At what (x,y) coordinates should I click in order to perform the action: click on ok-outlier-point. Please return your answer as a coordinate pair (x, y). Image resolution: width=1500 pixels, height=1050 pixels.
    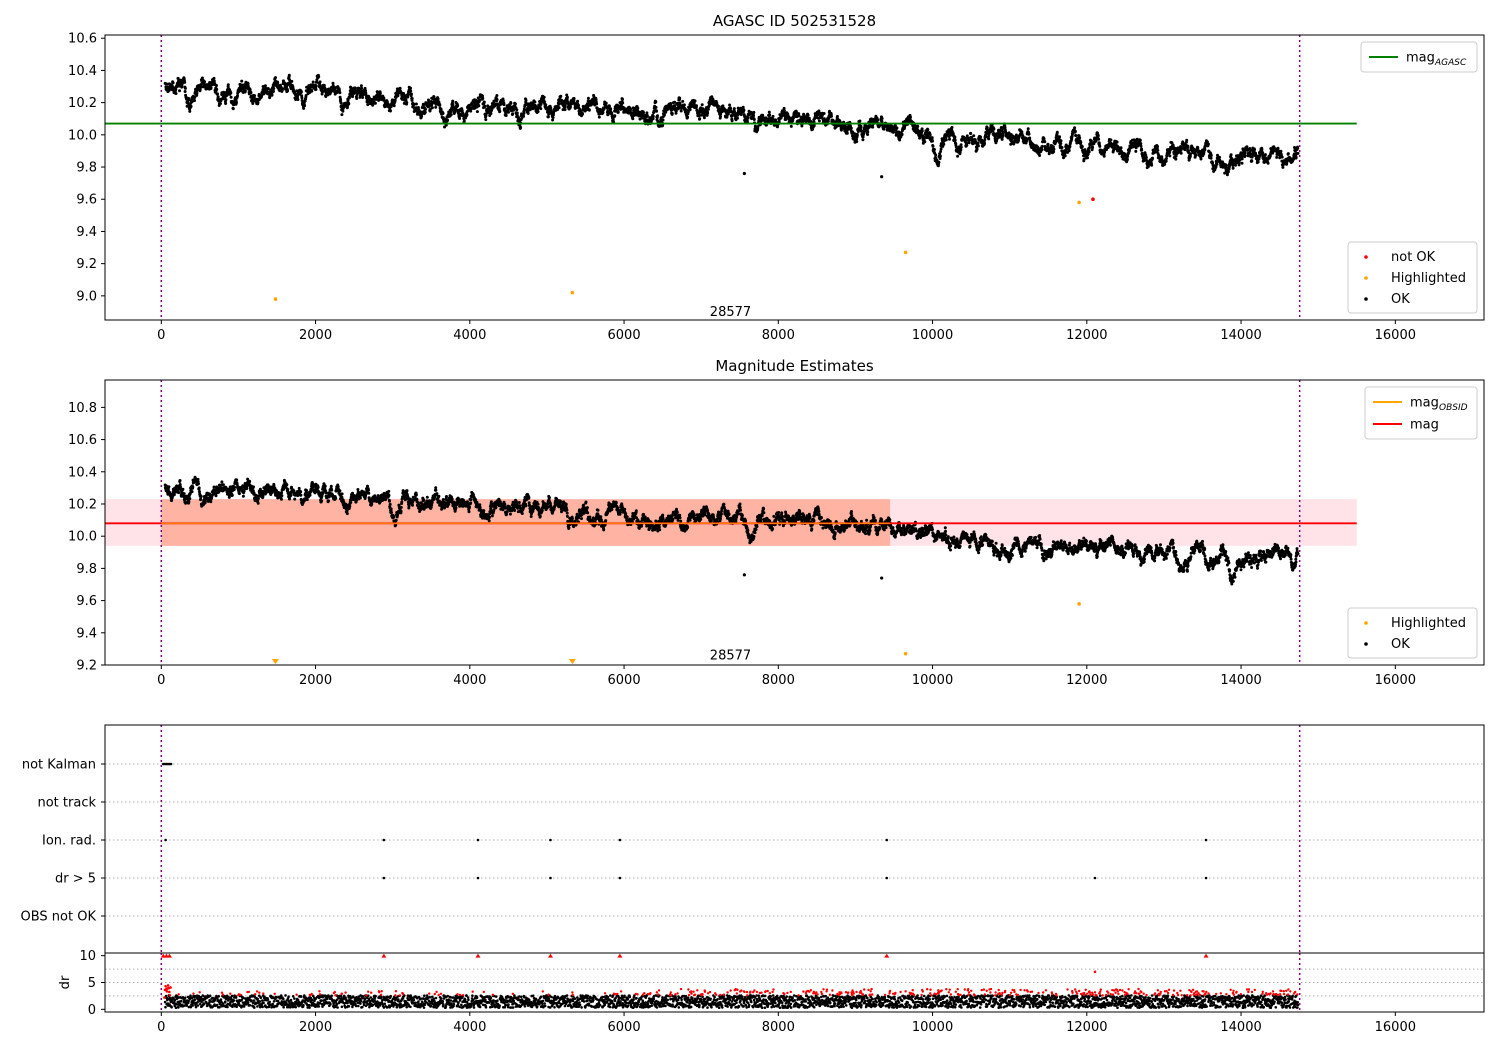
    Looking at the image, I should click on (744, 173).